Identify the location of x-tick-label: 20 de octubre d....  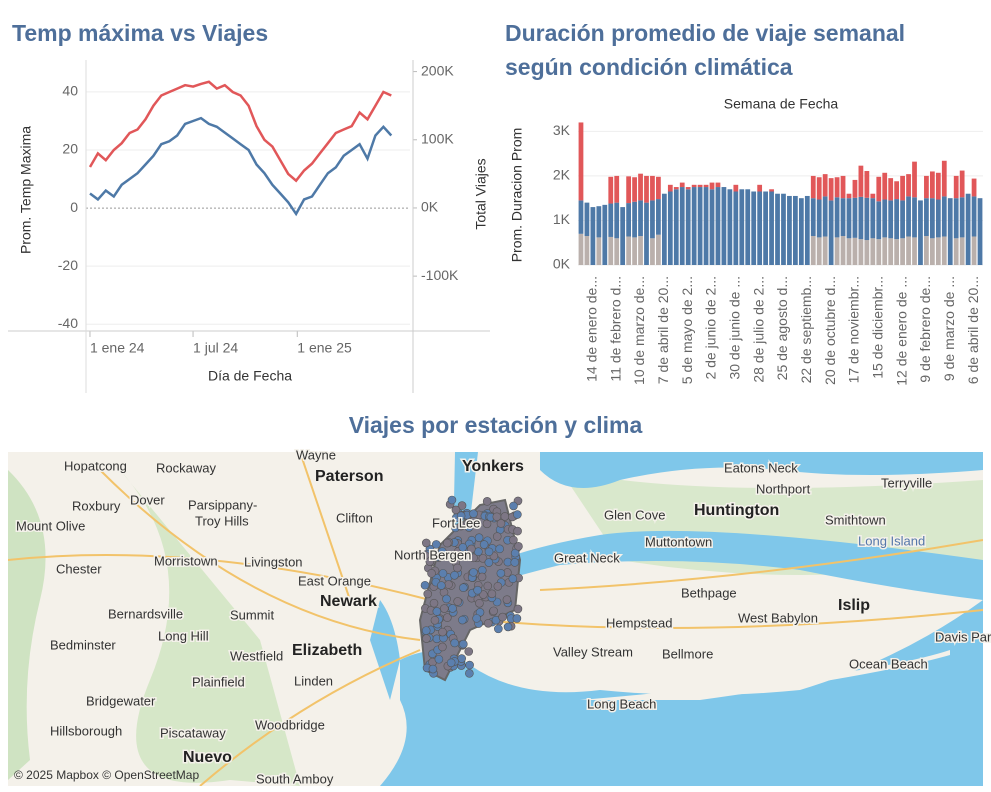
(830, 330).